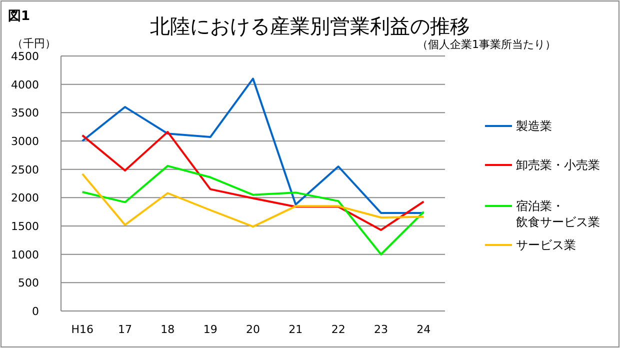 The width and height of the screenshot is (621, 349). Describe the element at coordinates (338, 329) in the screenshot. I see `x-tick-label: 22` at that location.